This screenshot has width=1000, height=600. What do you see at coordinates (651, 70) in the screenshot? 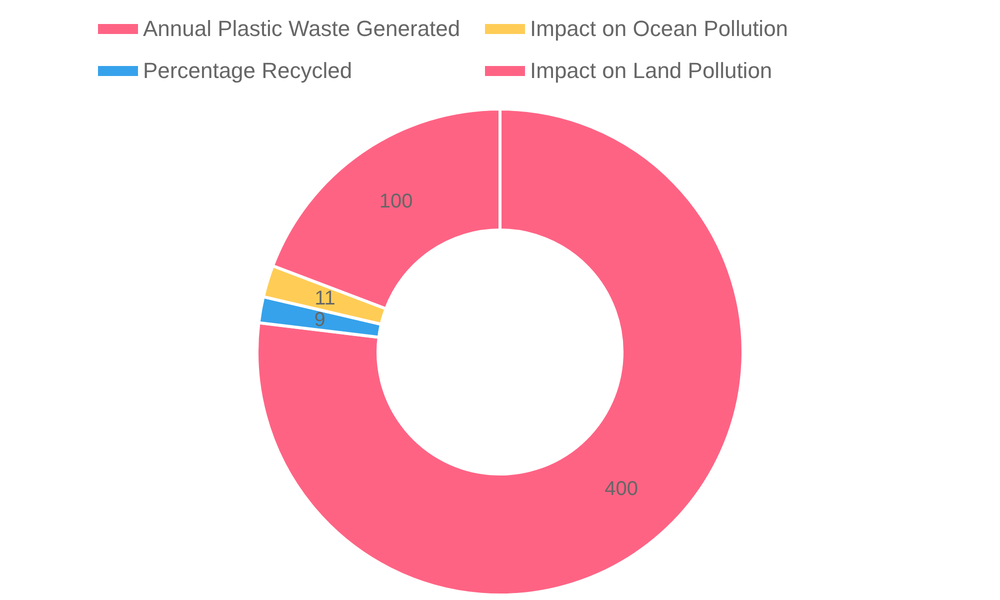
I see `legend-label: Impact on Land Pollution` at bounding box center [651, 70].